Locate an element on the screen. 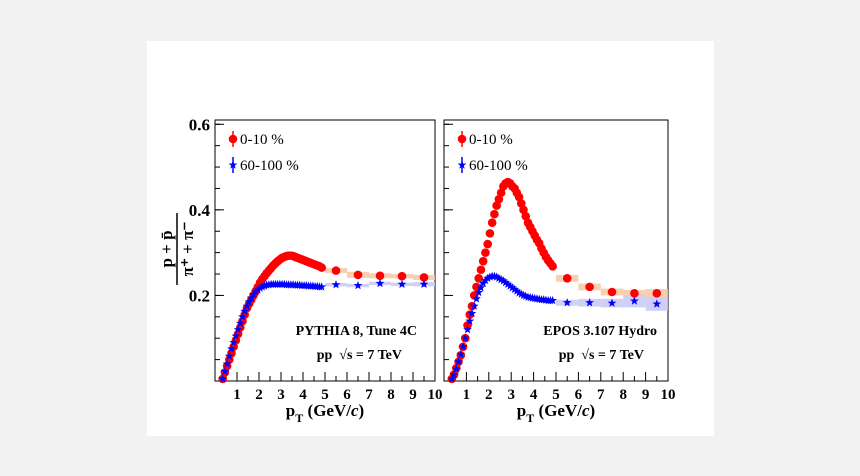 The image size is (860, 476). panel-right-x-tick-label: 8 is located at coordinates (623, 395).